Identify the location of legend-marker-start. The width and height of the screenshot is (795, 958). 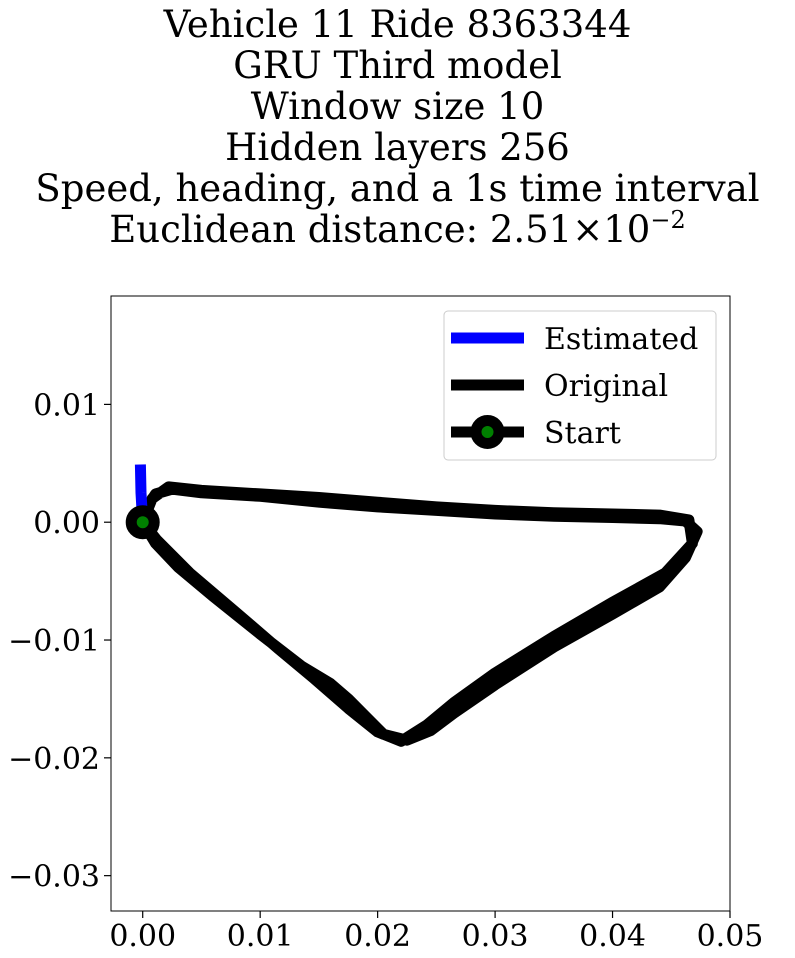
(487, 432).